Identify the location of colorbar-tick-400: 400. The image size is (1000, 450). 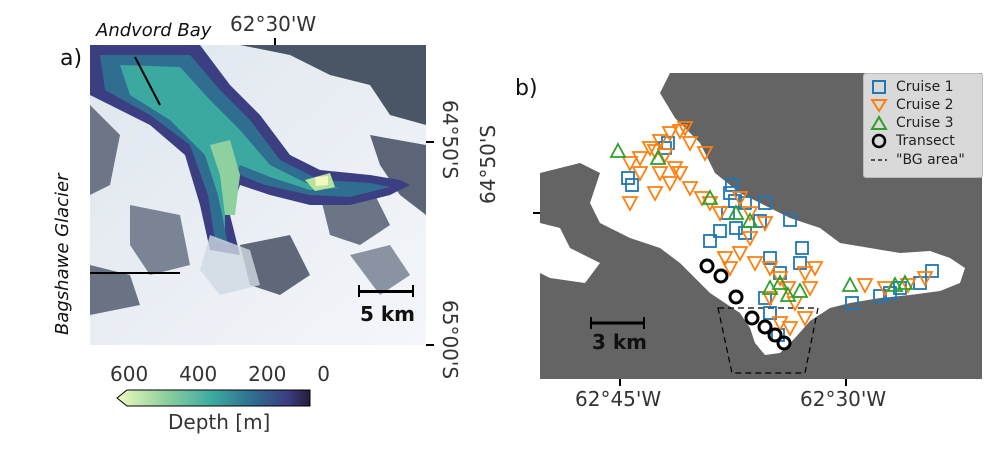
(198, 374).